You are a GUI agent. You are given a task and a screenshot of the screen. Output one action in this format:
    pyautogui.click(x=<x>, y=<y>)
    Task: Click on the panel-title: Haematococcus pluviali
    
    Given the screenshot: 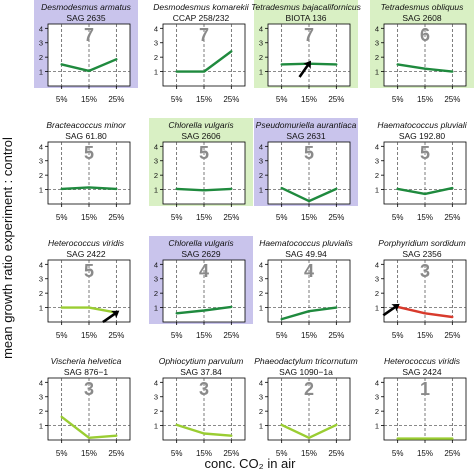 What is the action you would take?
    pyautogui.click(x=422, y=125)
    